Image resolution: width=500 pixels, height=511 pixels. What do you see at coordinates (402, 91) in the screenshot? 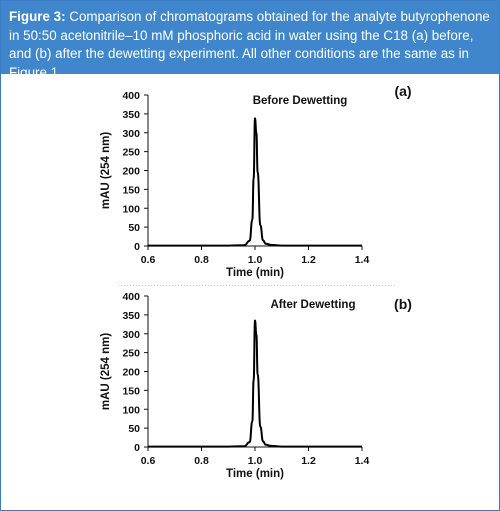
I see `panel-label: (a)` at bounding box center [402, 91].